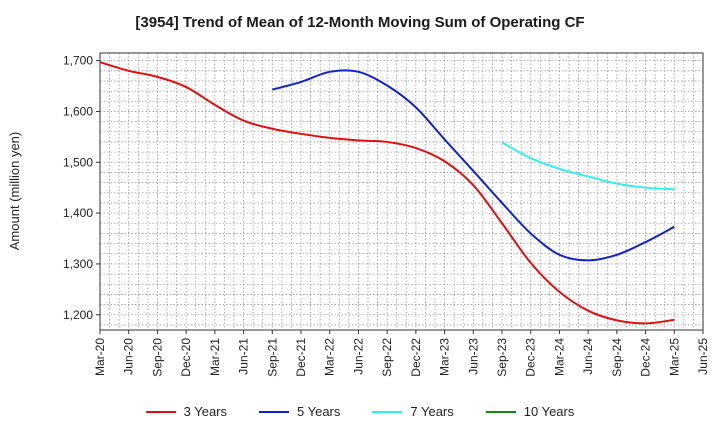 The image size is (720, 440). What do you see at coordinates (301, 357) in the screenshot?
I see `x-tick-label: Dec-21` at bounding box center [301, 357].